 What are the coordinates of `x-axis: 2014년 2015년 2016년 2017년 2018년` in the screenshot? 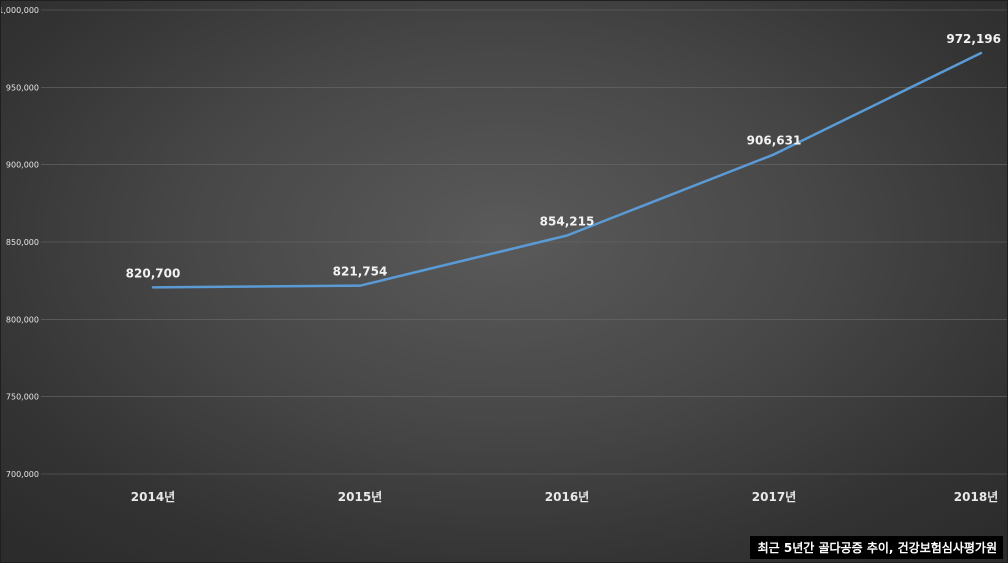 It's located at (564, 497).